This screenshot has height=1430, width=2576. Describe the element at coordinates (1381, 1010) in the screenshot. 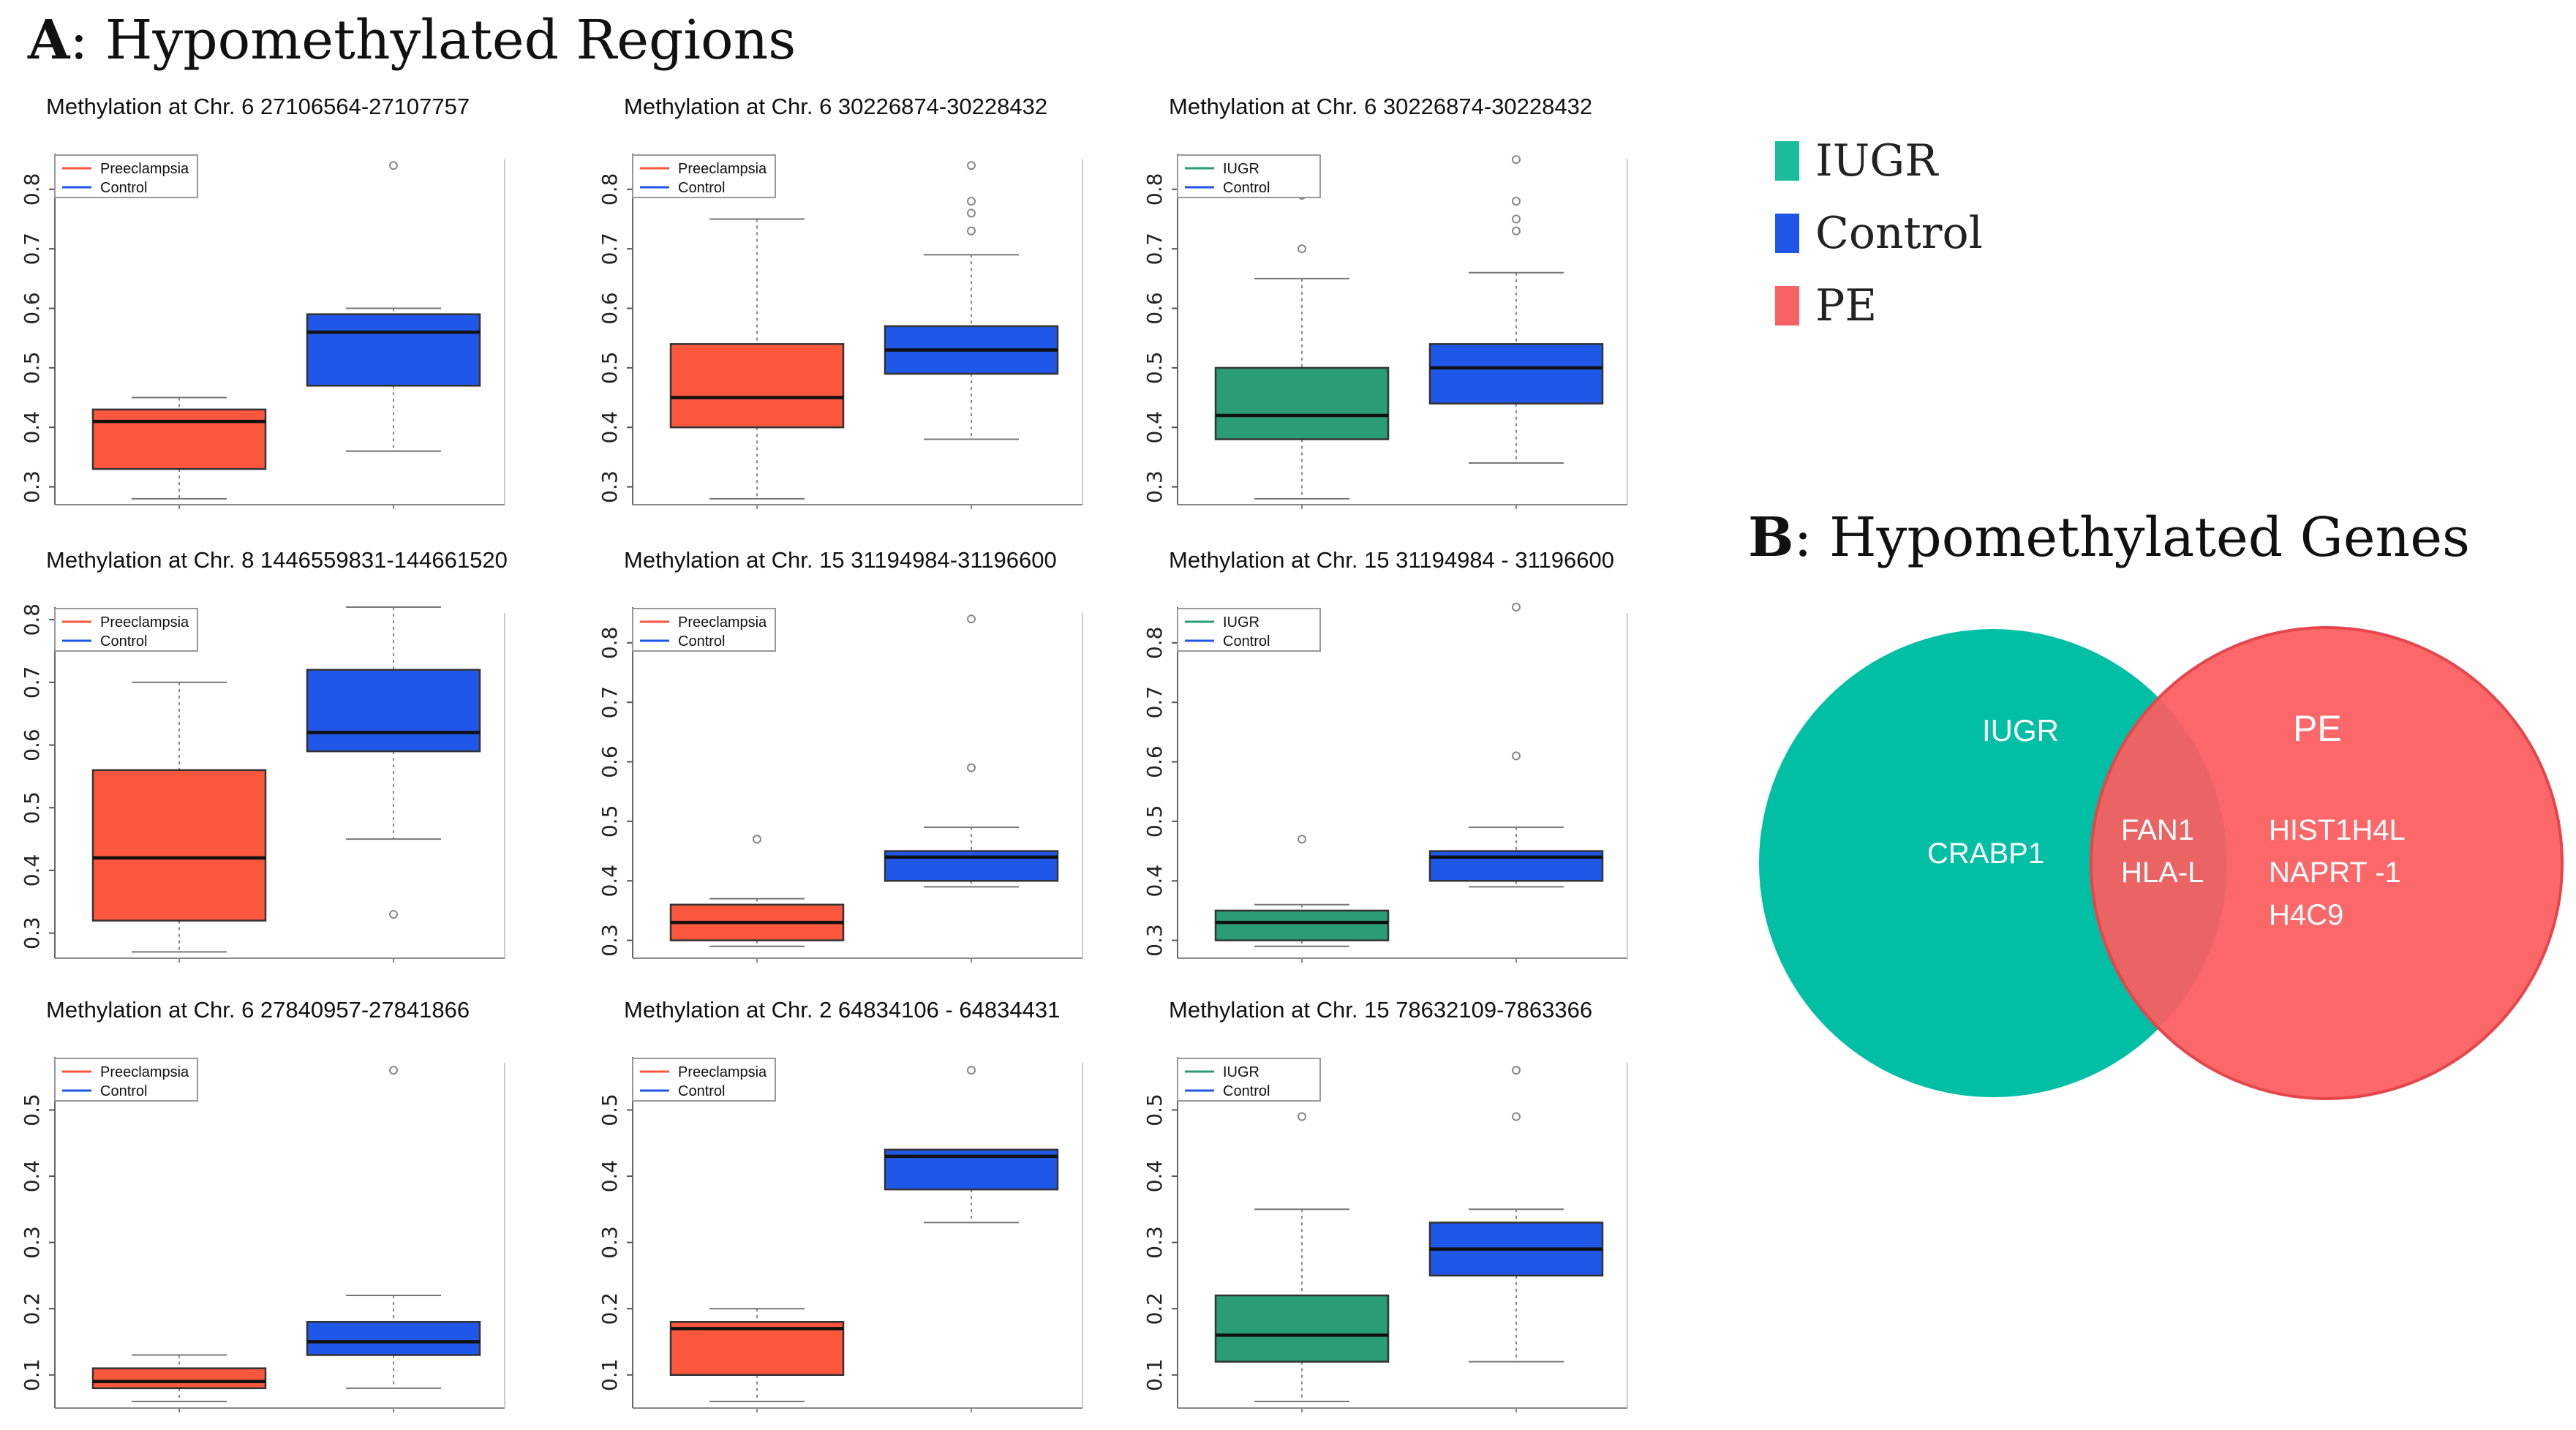

I see `boxplot-title-9: Methylation at Chr. 15 78632109-7863366` at that location.